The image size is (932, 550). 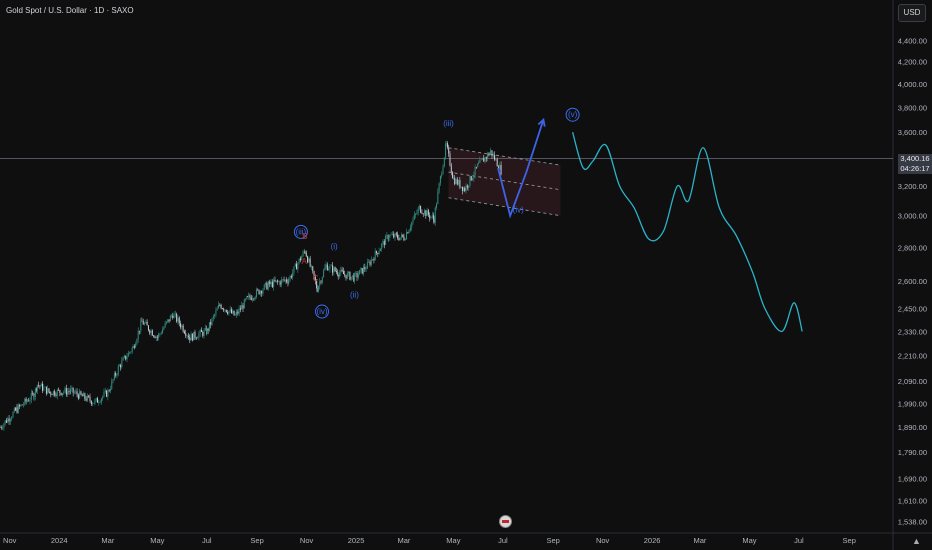 I want to click on tradingview-logo-icon: ▲, so click(x=916, y=541).